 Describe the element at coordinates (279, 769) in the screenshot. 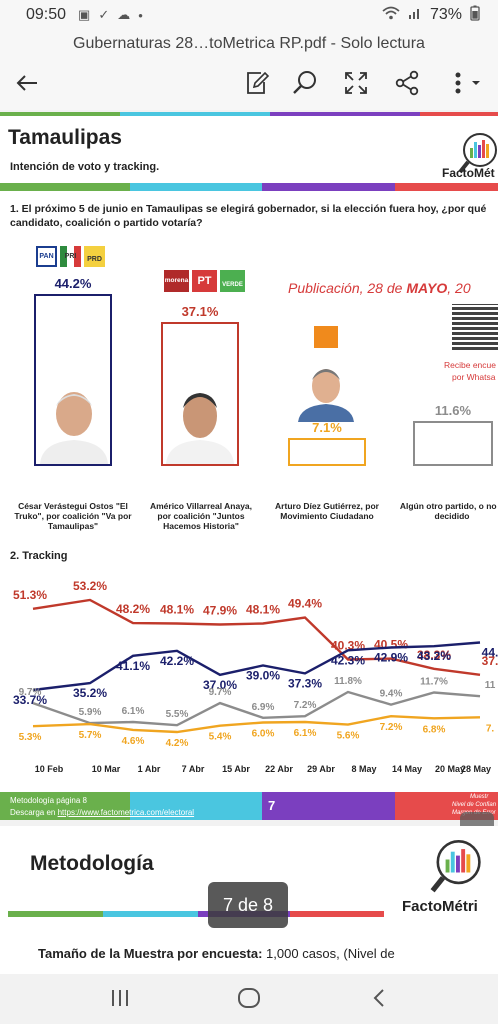

I see `tracking-x-label: 22 Abr` at that location.